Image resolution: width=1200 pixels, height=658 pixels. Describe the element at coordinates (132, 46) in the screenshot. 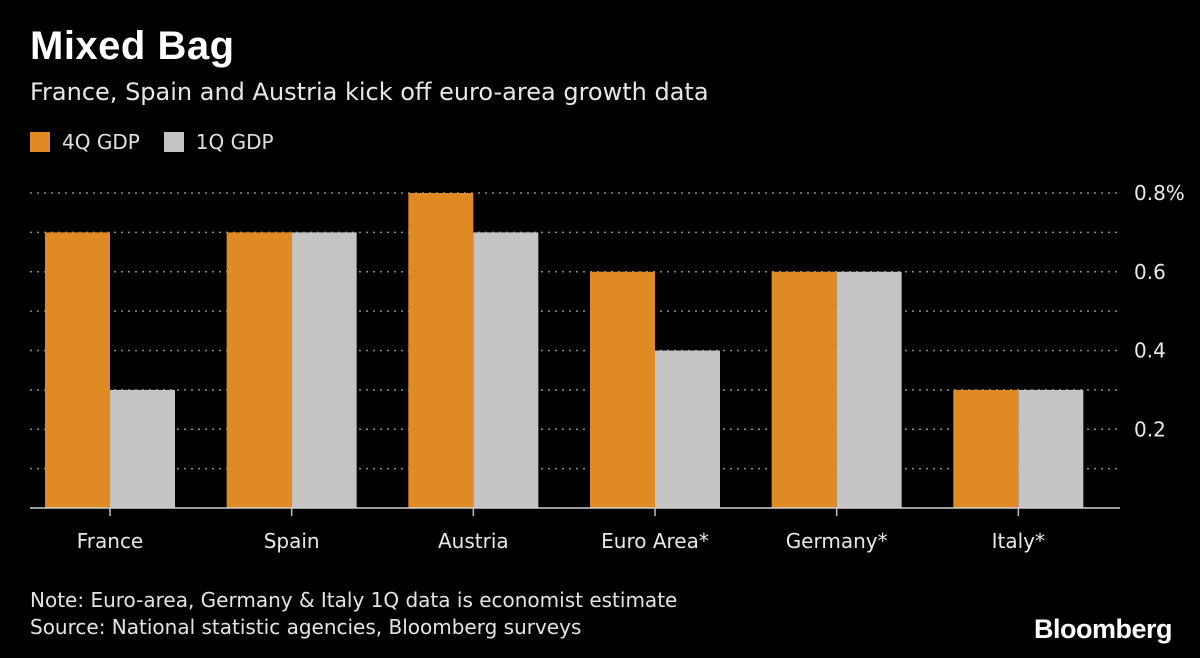

I see `chart-title: Mixed Bag` at that location.